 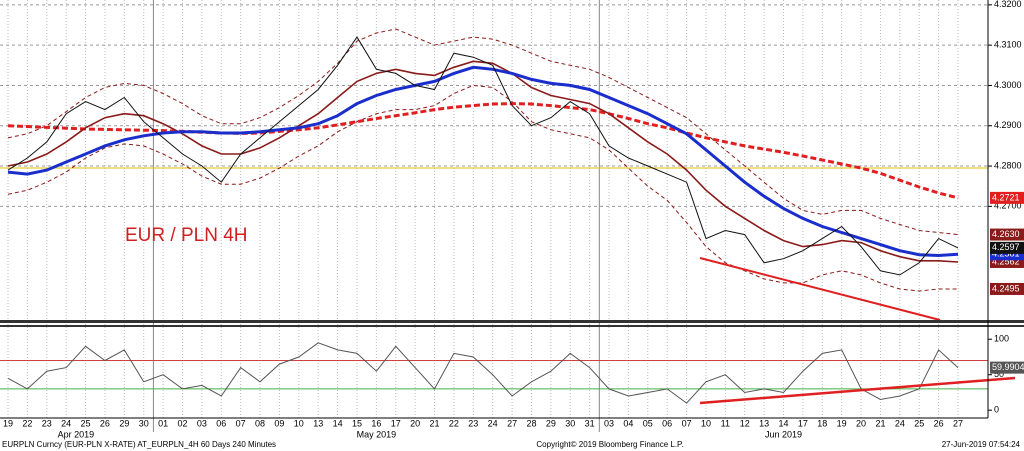 What do you see at coordinates (1008, 165) in the screenshot?
I see `y-tick-label: 4.2800` at bounding box center [1008, 165].